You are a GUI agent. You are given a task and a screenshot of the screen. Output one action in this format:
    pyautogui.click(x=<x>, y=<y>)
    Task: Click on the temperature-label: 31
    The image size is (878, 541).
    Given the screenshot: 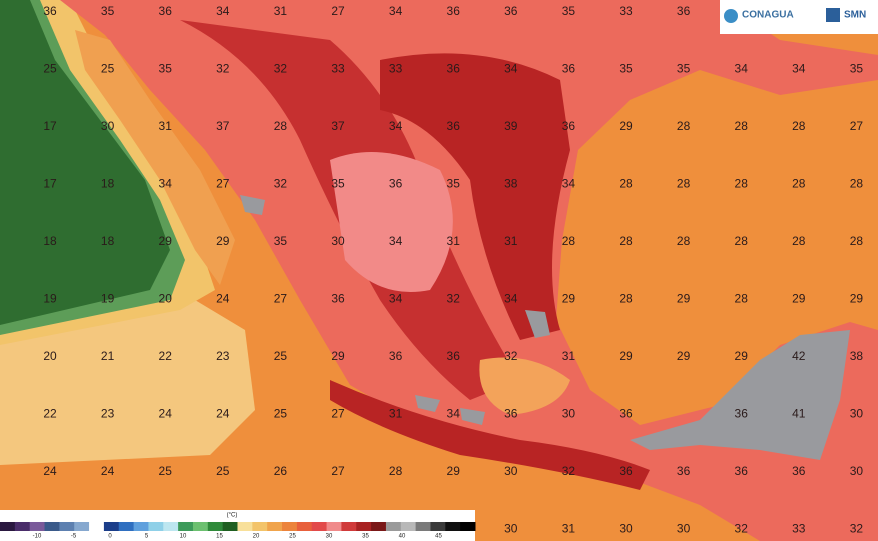 What is the action you would take?
    pyautogui.click(x=281, y=11)
    